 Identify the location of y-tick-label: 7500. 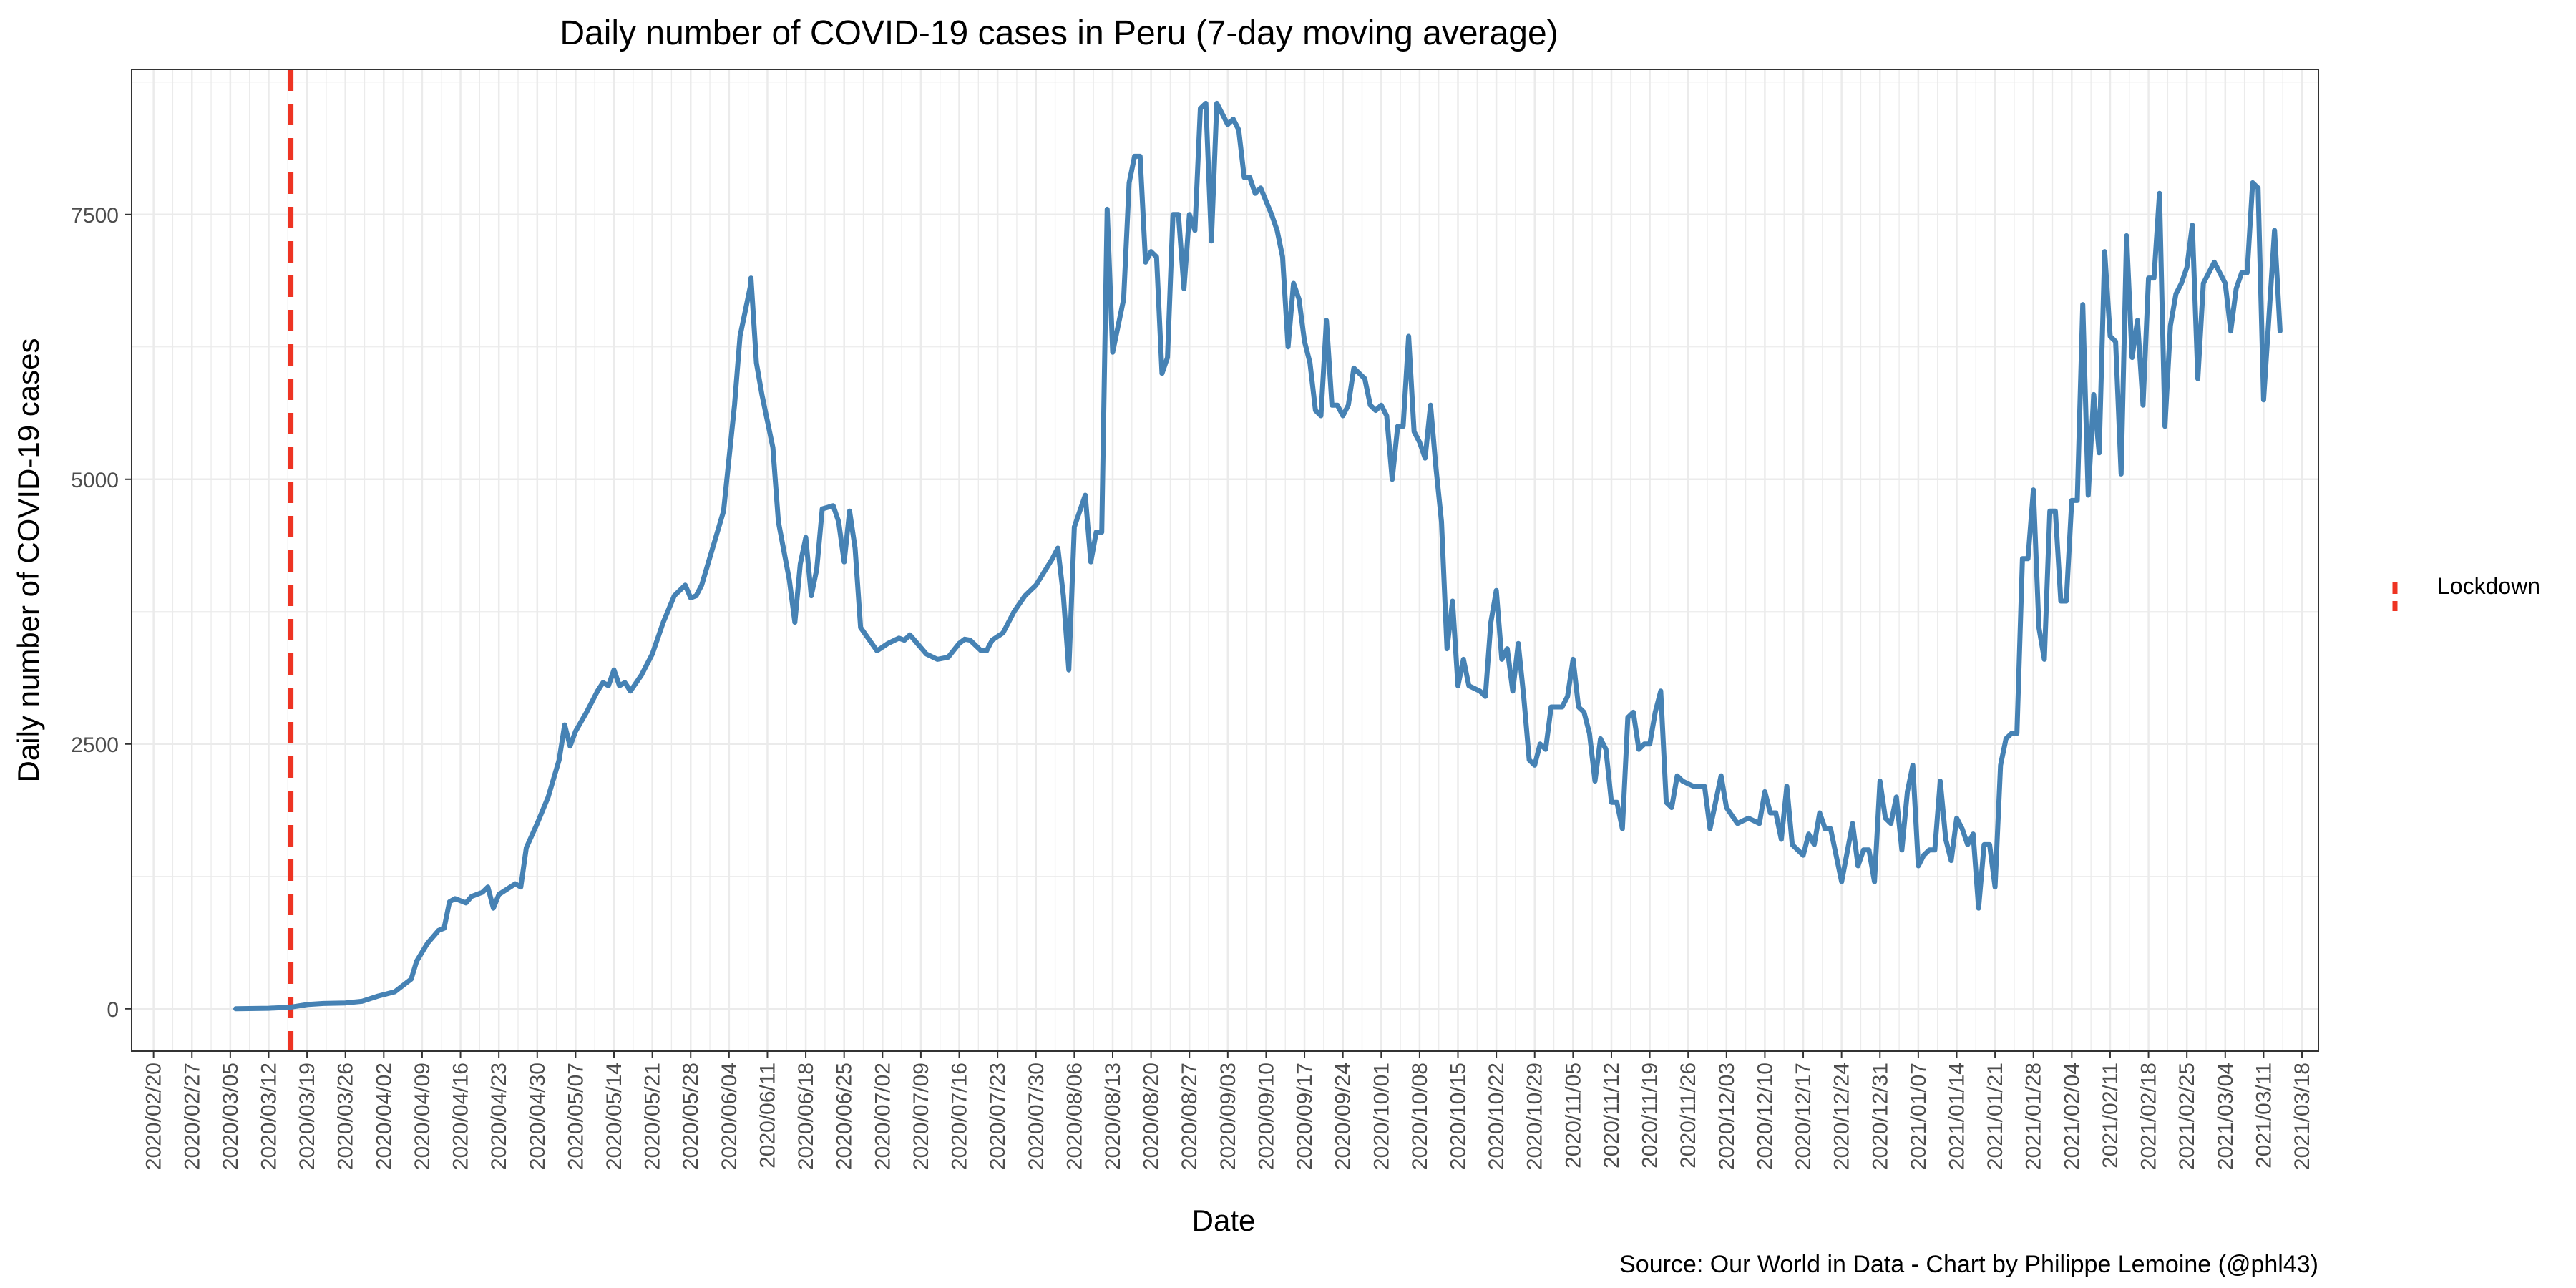
(95, 216).